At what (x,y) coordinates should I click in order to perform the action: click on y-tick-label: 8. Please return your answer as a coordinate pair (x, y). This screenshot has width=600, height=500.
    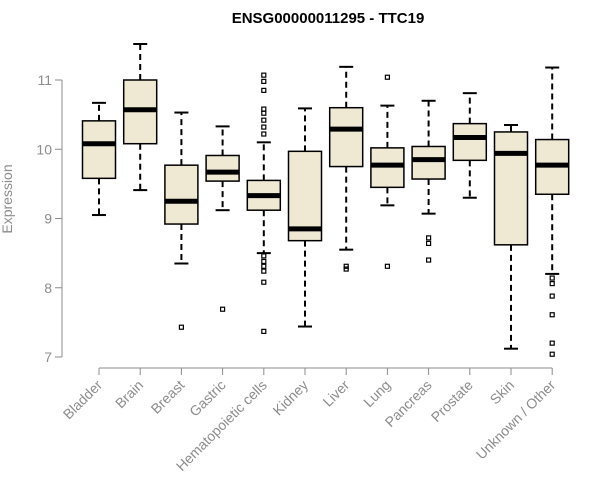
    Looking at the image, I should click on (48, 288).